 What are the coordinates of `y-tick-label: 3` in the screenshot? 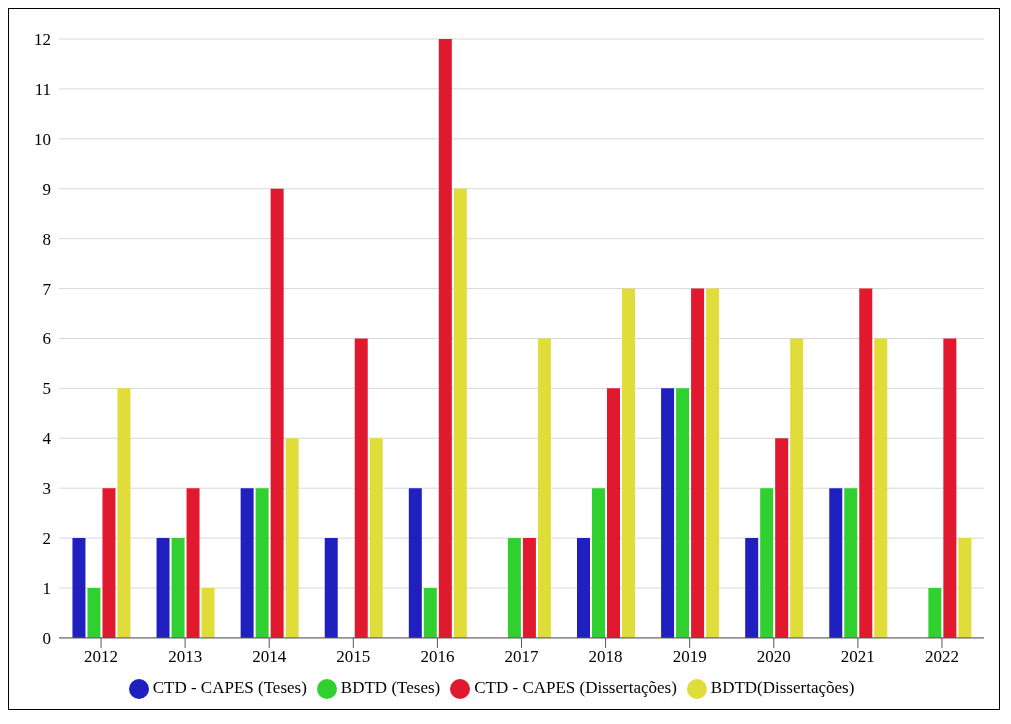 It's located at (46, 489).